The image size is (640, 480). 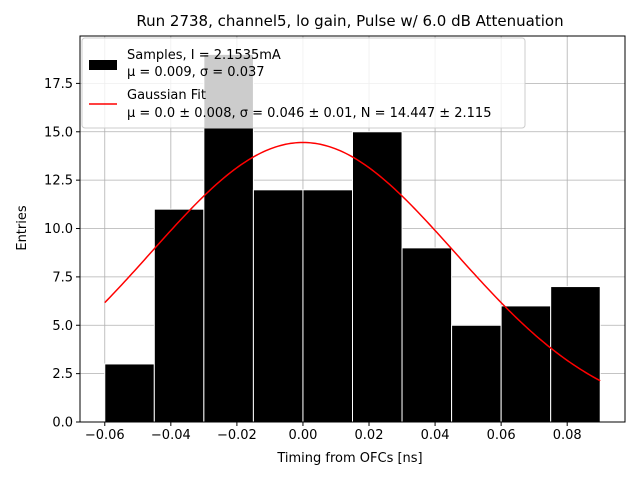 I want to click on y-tick-label: 12.5, so click(x=58, y=181).